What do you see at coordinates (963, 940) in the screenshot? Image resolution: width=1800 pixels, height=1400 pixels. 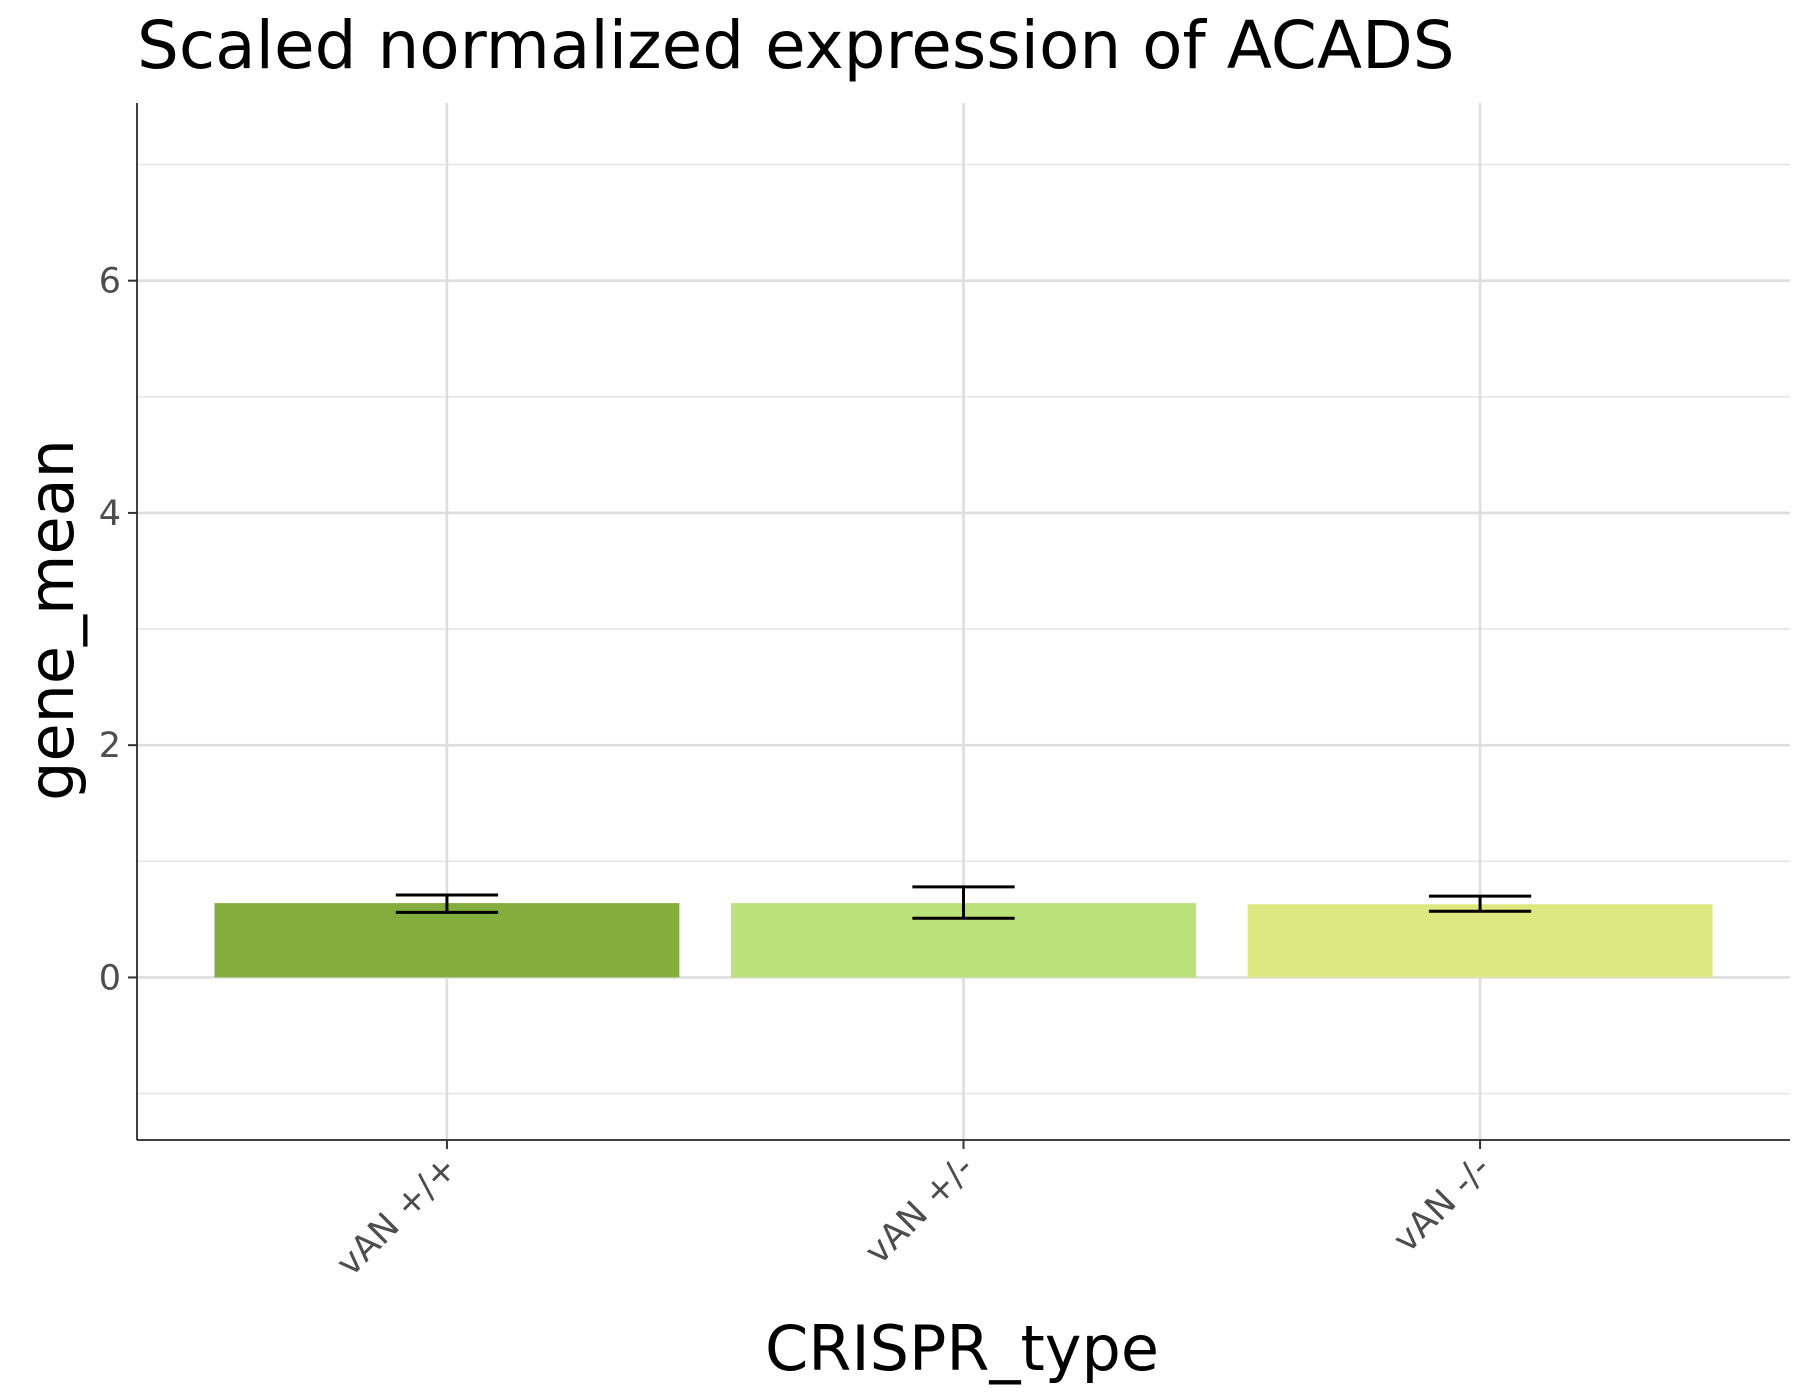 I see `bars` at bounding box center [963, 940].